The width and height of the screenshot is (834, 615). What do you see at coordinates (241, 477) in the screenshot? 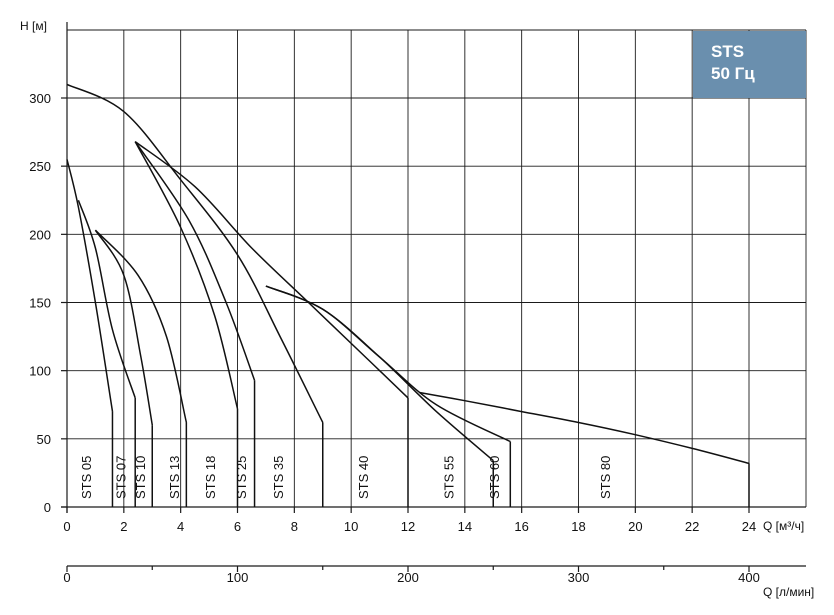
I see `sts-25-label: STS 25` at bounding box center [241, 477].